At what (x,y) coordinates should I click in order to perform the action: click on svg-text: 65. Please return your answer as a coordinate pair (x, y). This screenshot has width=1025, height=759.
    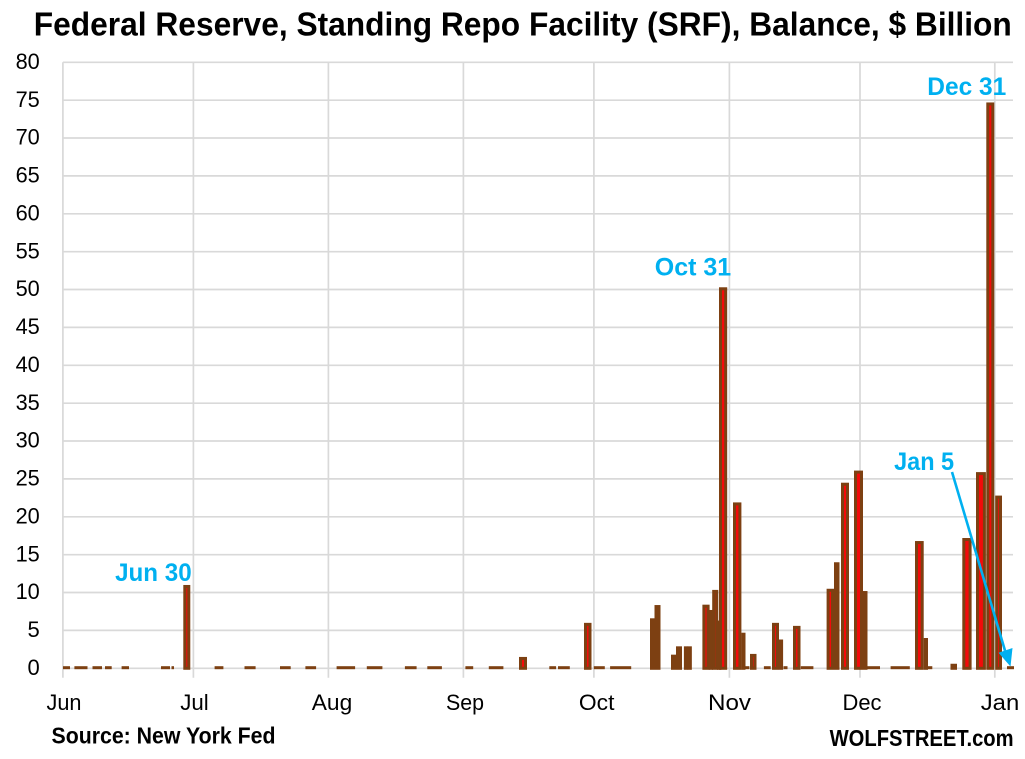
    Looking at the image, I should click on (28, 175).